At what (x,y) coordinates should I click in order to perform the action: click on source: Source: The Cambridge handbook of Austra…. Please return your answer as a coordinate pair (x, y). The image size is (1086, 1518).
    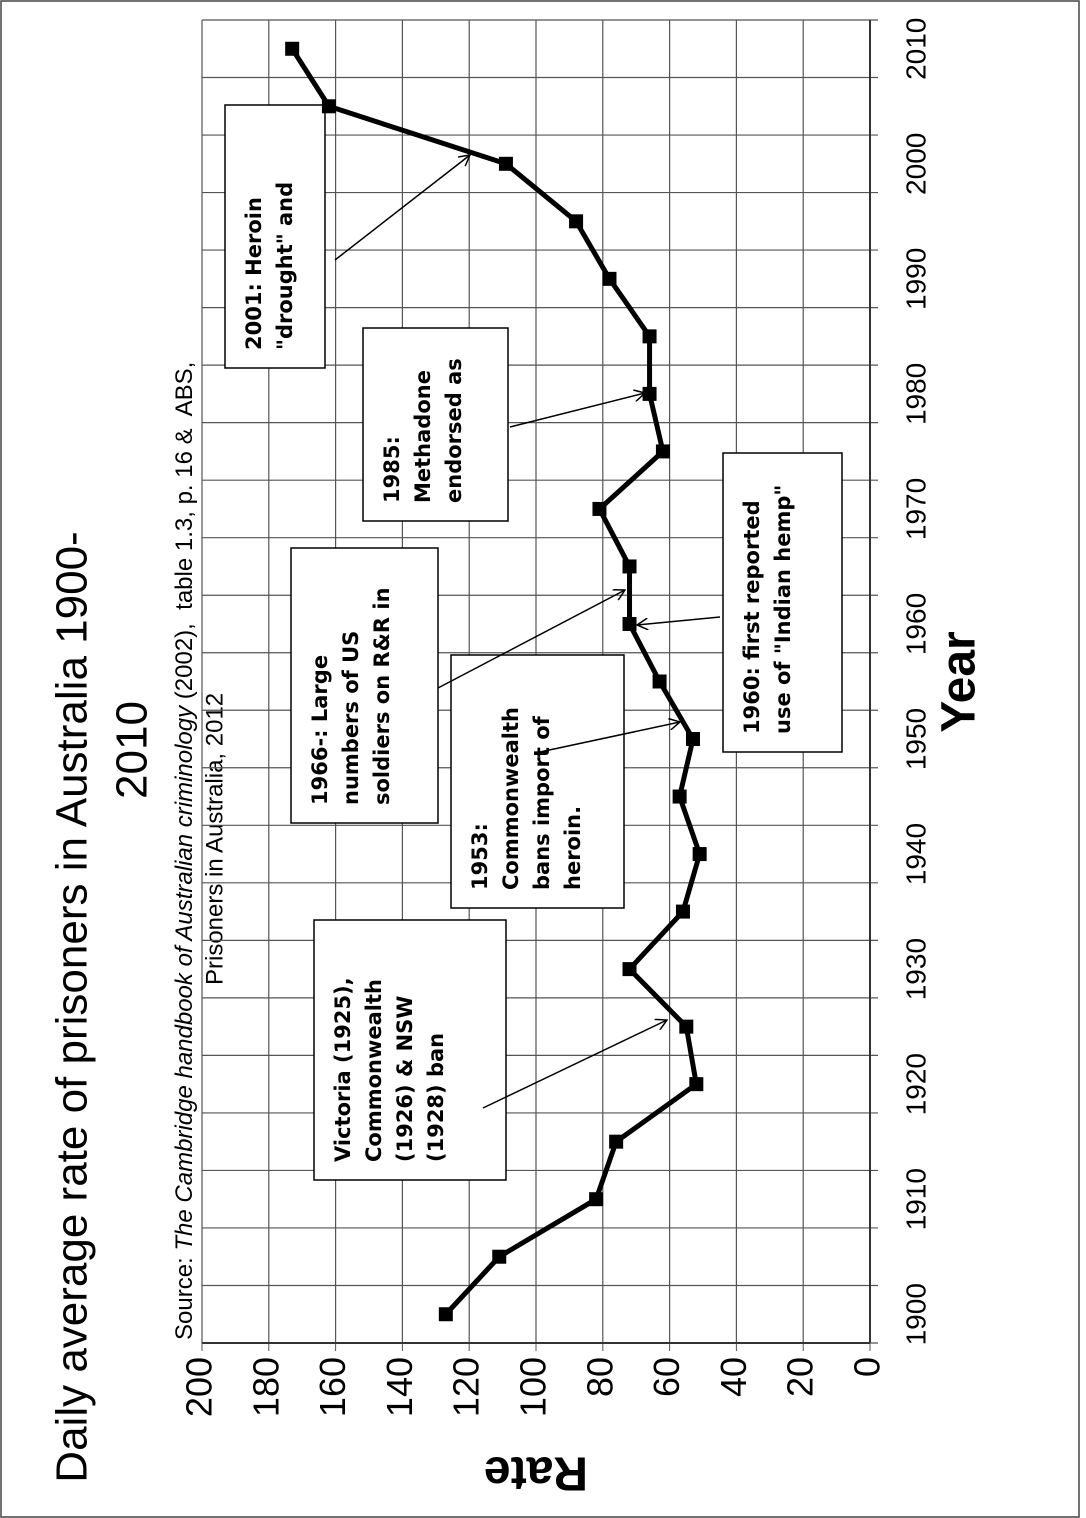
    Looking at the image, I should click on (184, 851).